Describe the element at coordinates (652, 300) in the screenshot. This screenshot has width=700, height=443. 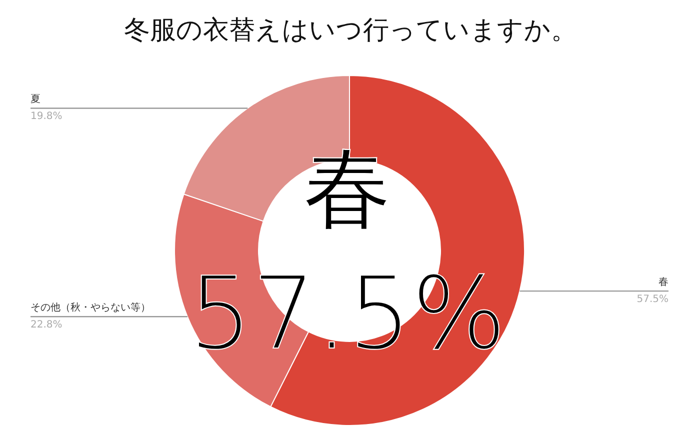
I see `data-label: 57.5%` at that location.